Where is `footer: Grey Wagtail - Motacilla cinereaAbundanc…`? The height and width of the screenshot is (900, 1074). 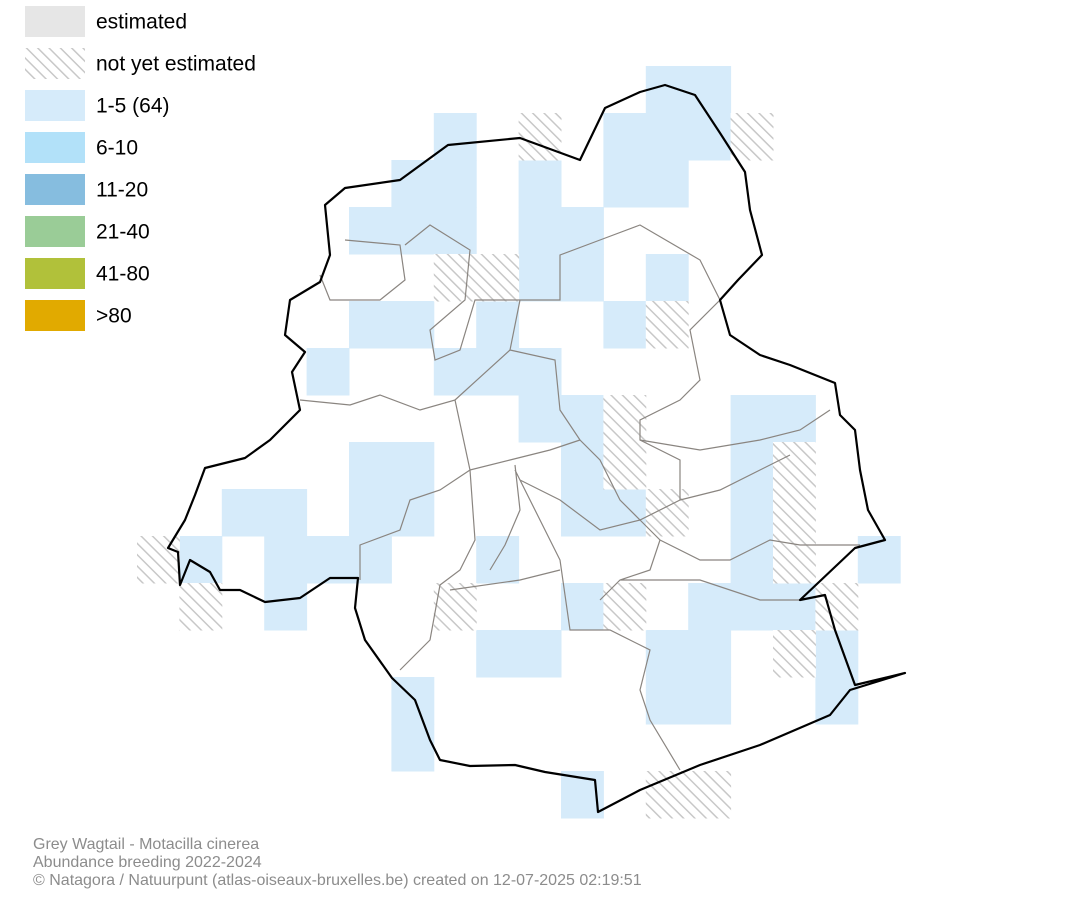
footer: Grey Wagtail - Motacilla cinereaAbundanc… is located at coordinates (337, 862).